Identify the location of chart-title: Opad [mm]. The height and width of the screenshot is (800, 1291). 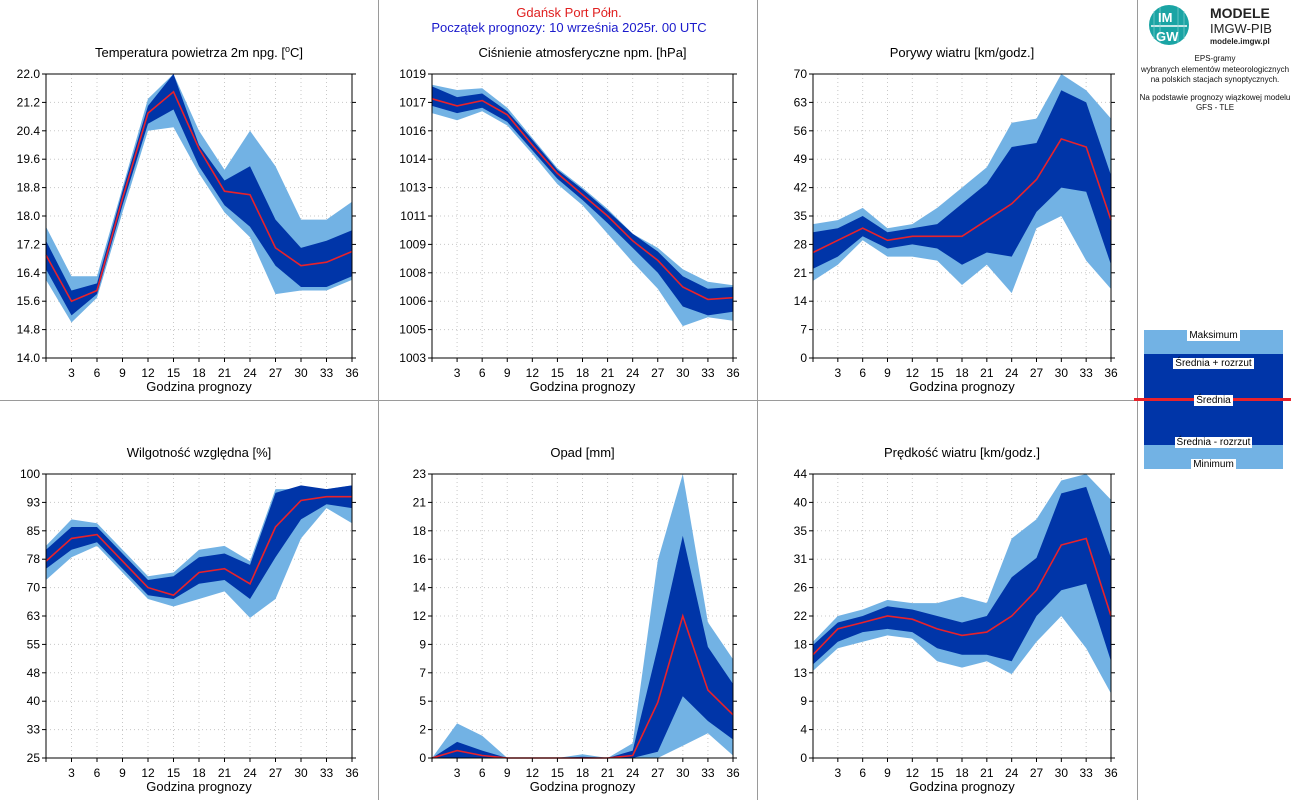
(582, 452).